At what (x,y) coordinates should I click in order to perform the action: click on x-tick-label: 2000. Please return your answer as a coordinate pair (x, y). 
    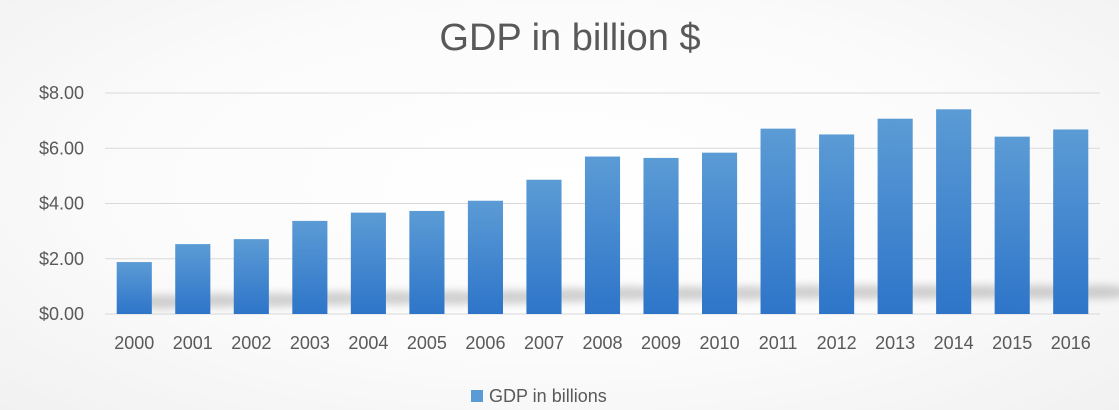
    Looking at the image, I should click on (134, 343).